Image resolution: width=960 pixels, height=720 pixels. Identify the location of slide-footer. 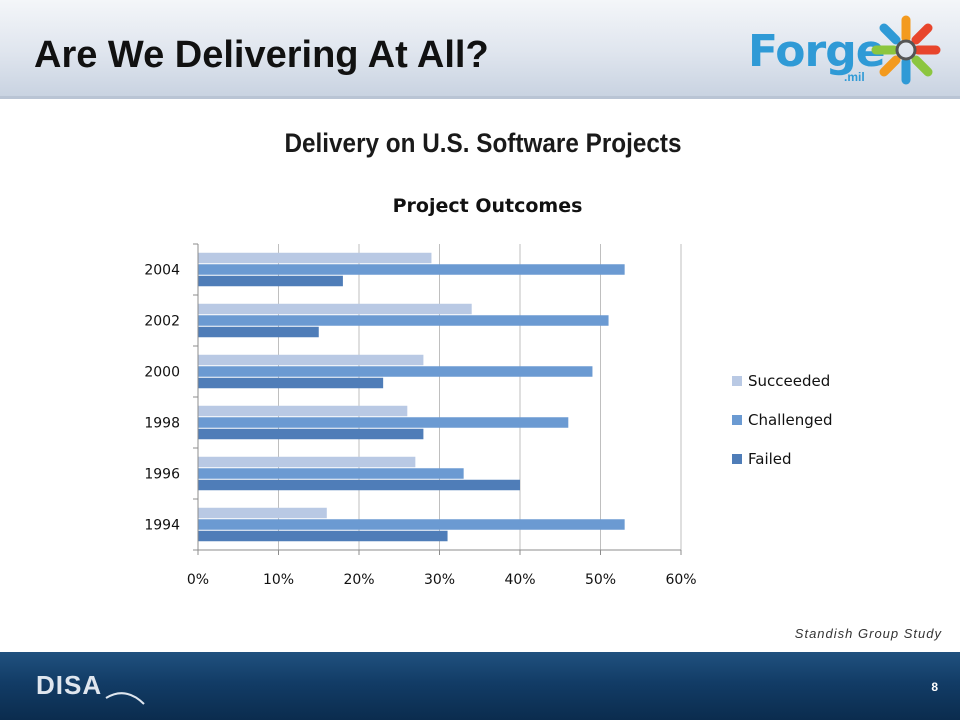
(480, 686).